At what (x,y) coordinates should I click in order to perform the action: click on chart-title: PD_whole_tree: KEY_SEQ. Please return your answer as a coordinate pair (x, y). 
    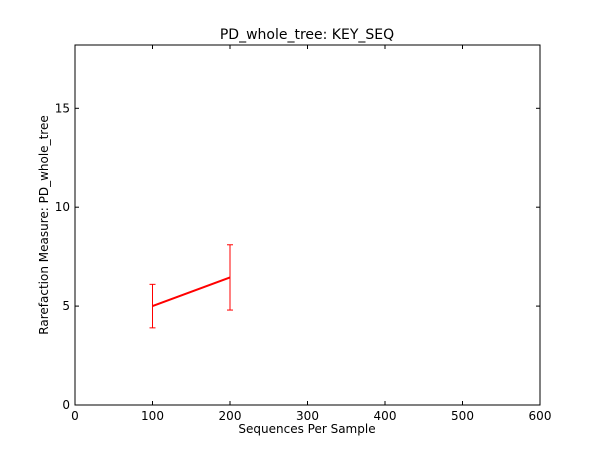
    Looking at the image, I should click on (307, 35).